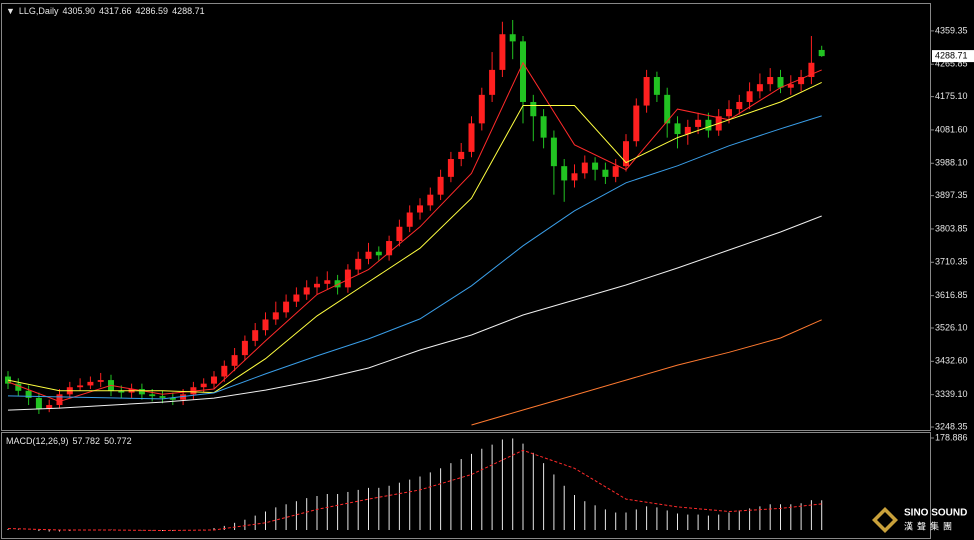 This screenshot has height=540, width=974. I want to click on y-tick-label: 4175.10, so click(951, 96).